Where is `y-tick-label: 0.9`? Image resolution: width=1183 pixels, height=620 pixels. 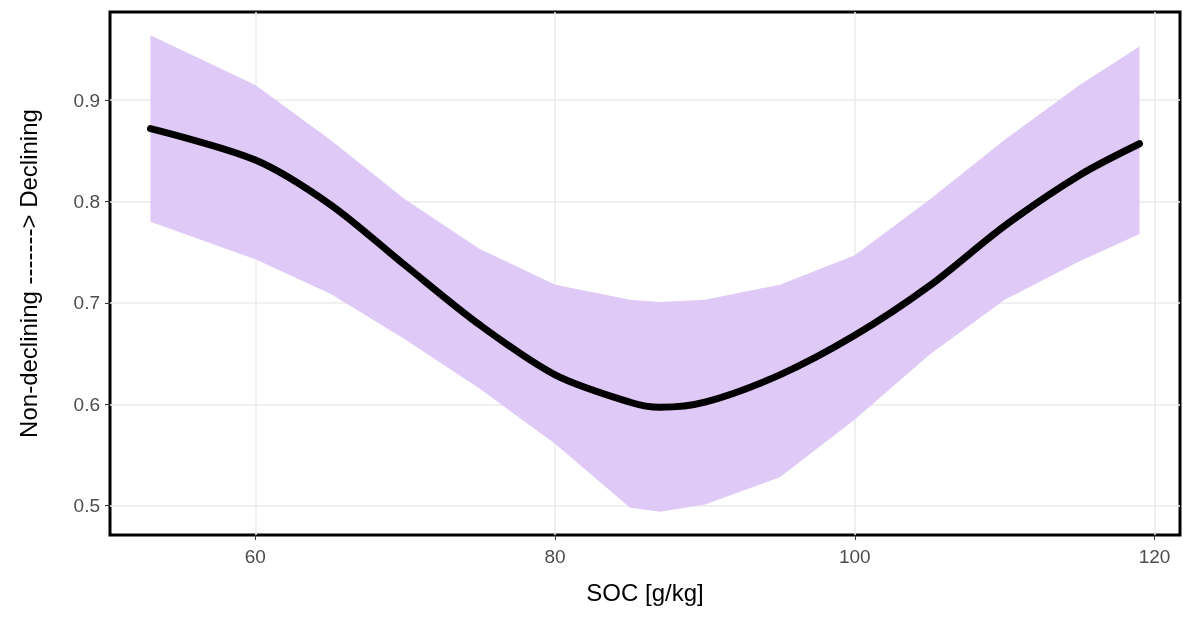
y-tick-label: 0.9 is located at coordinates (86, 100).